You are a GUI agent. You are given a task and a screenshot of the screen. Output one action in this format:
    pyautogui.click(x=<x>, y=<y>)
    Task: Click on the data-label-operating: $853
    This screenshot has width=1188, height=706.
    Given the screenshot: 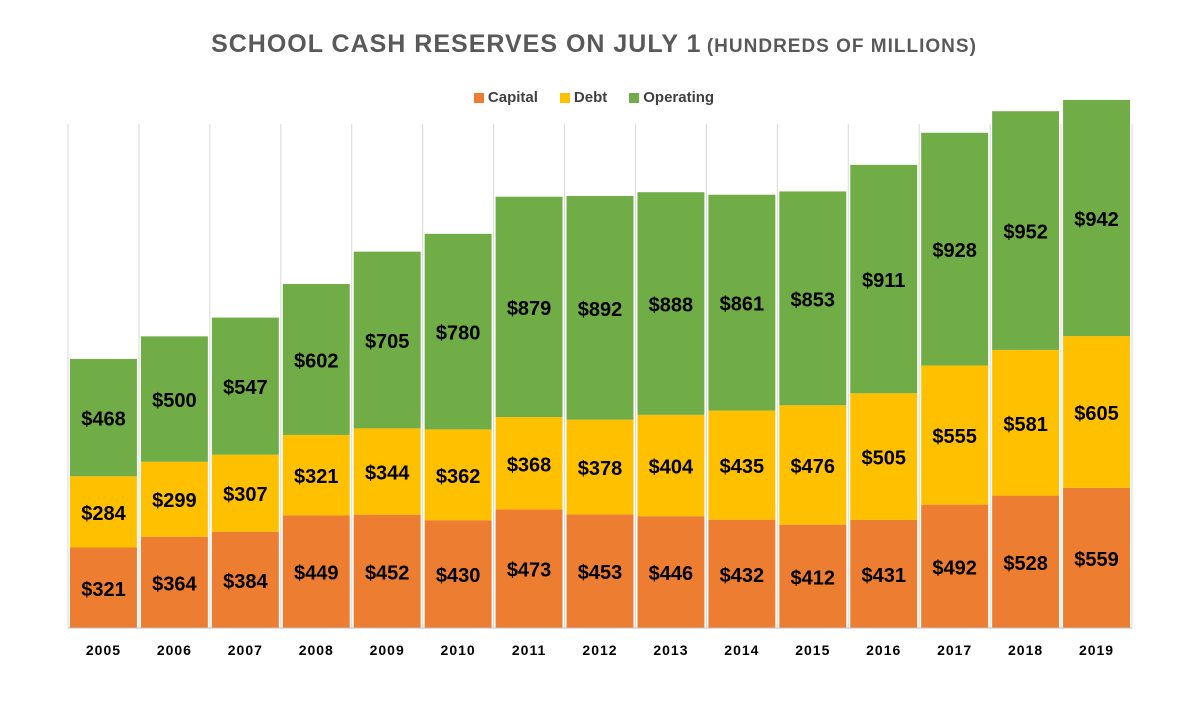 What is the action you would take?
    pyautogui.click(x=813, y=300)
    